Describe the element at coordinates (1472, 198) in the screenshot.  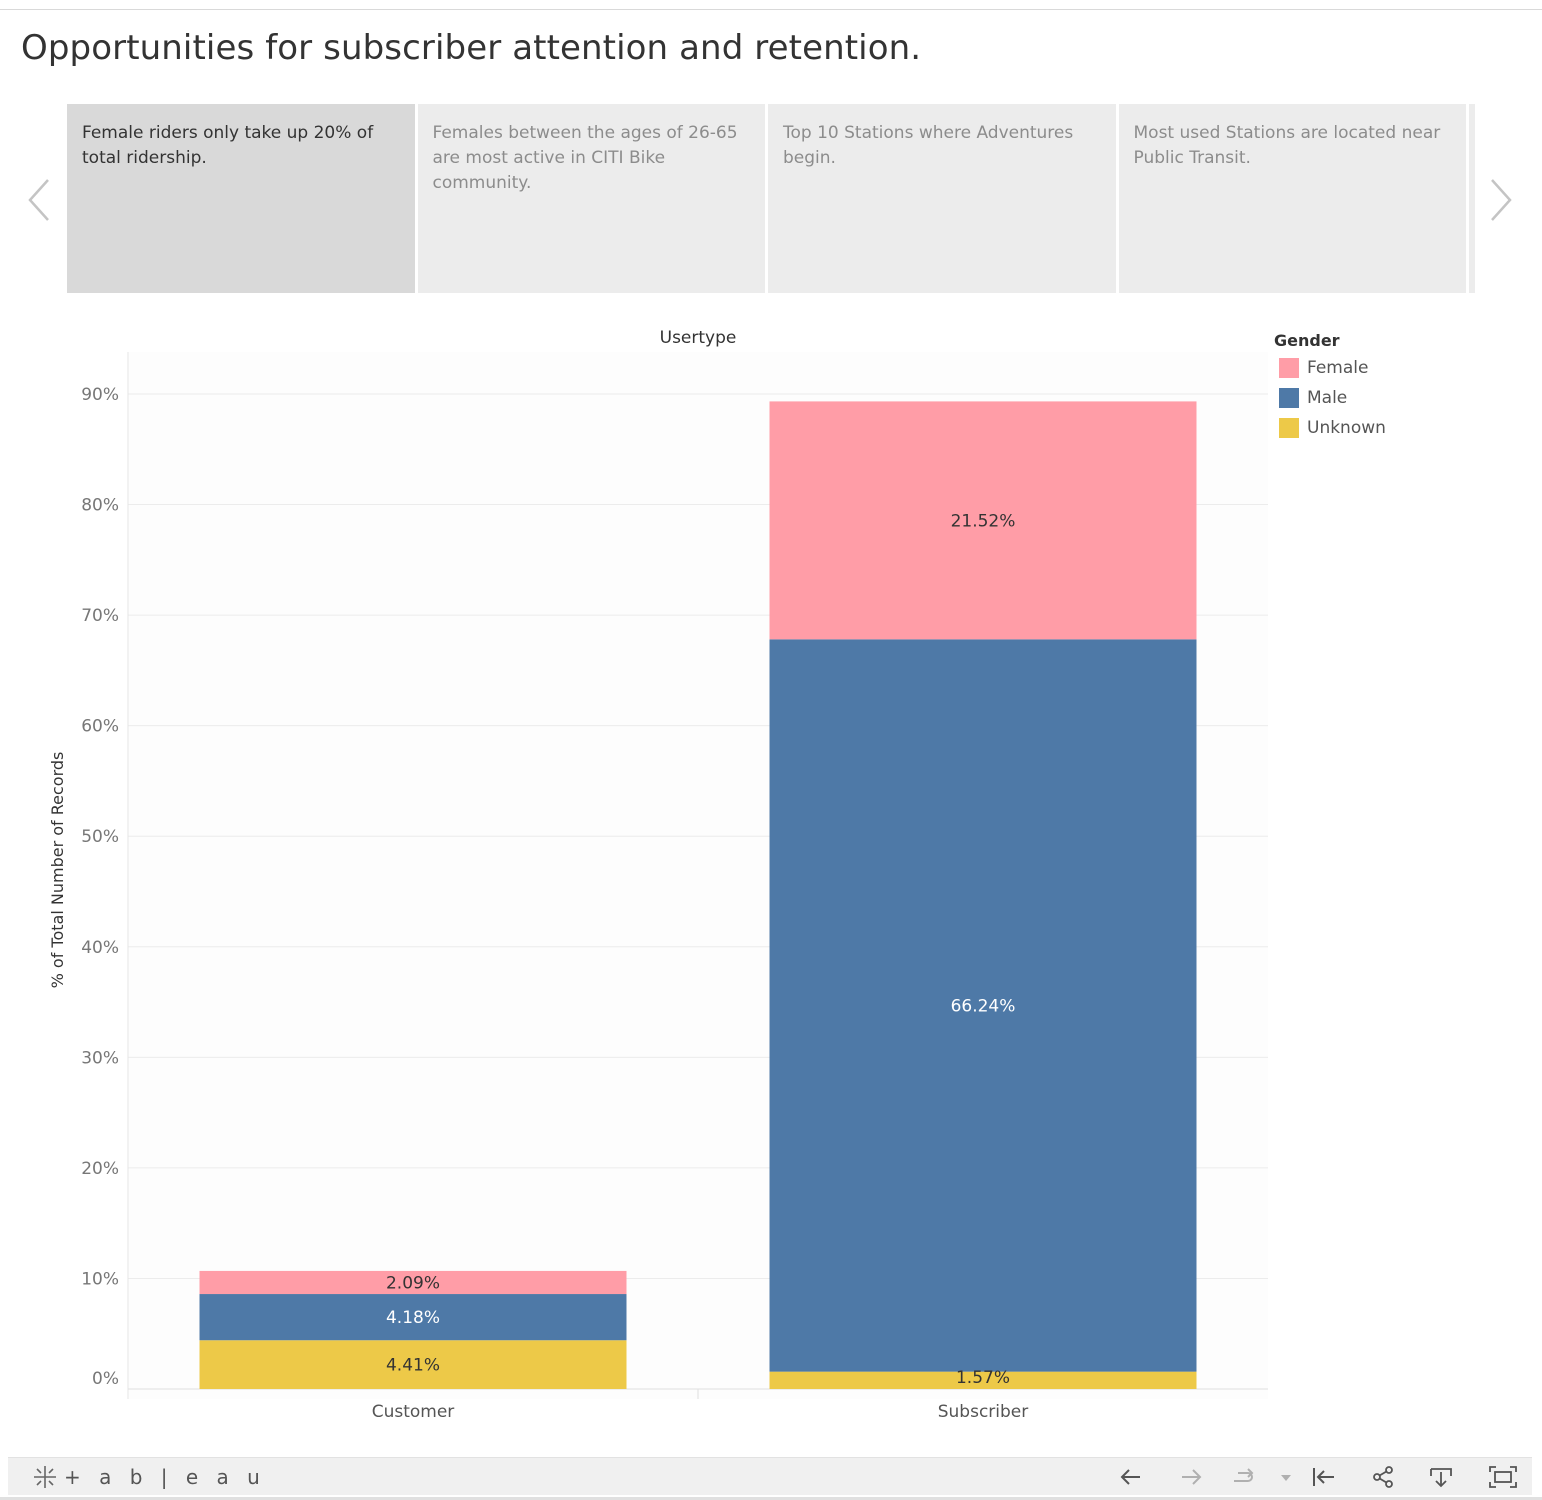
I see `story-point-5-partial` at that location.